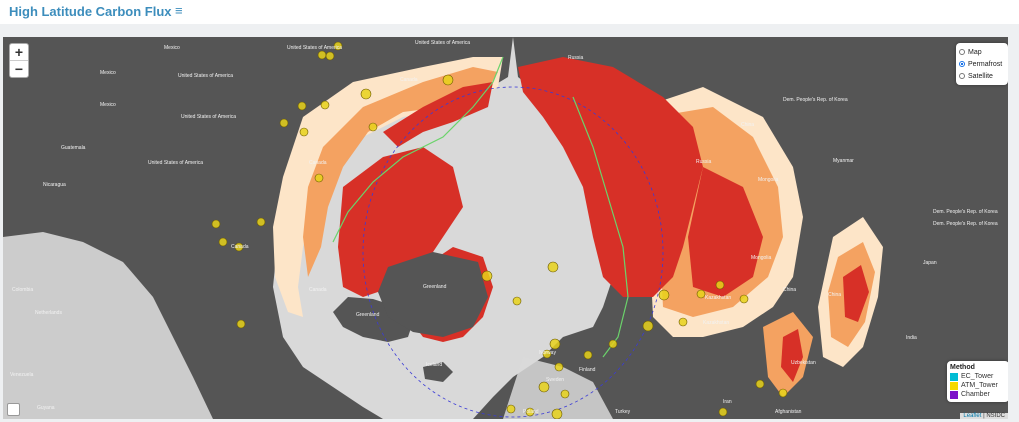  What do you see at coordinates (930, 263) in the screenshot?
I see `map-label: Japan` at bounding box center [930, 263].